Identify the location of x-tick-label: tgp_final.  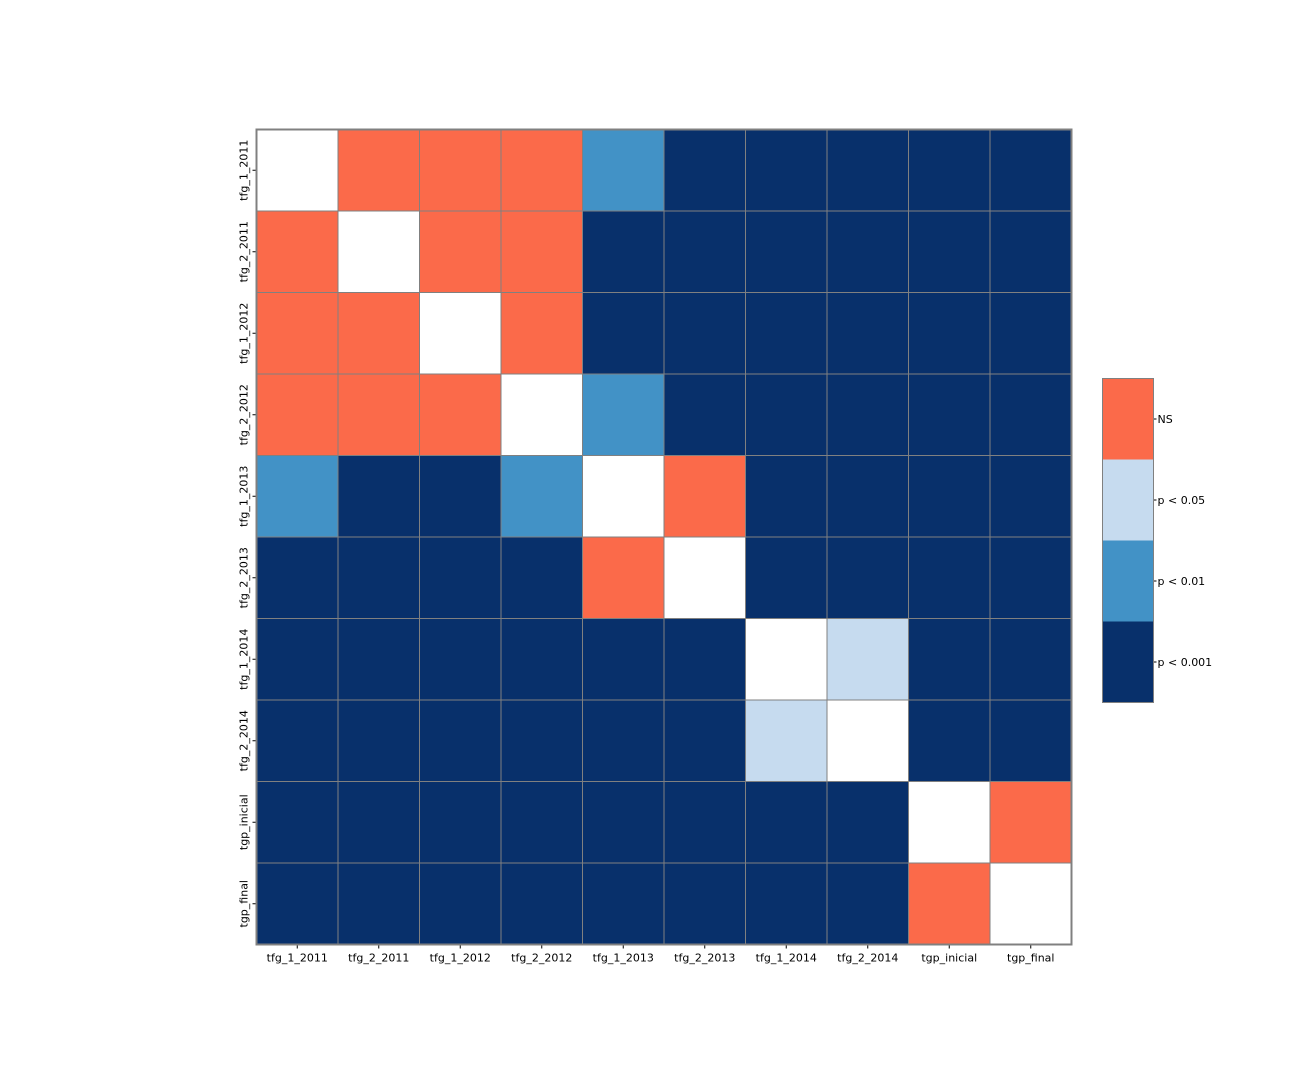
(1030, 958).